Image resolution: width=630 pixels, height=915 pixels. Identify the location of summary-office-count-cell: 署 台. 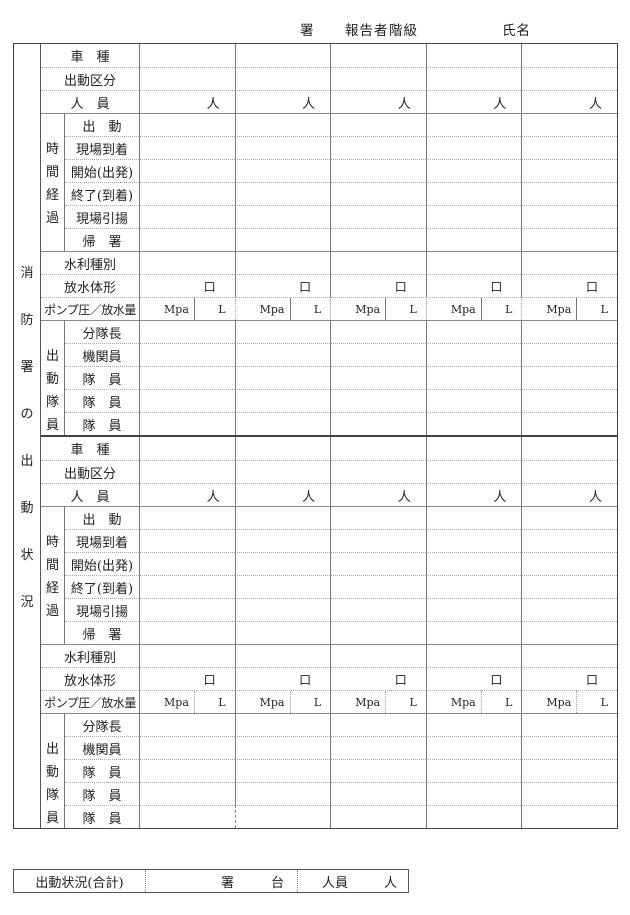
(222, 881).